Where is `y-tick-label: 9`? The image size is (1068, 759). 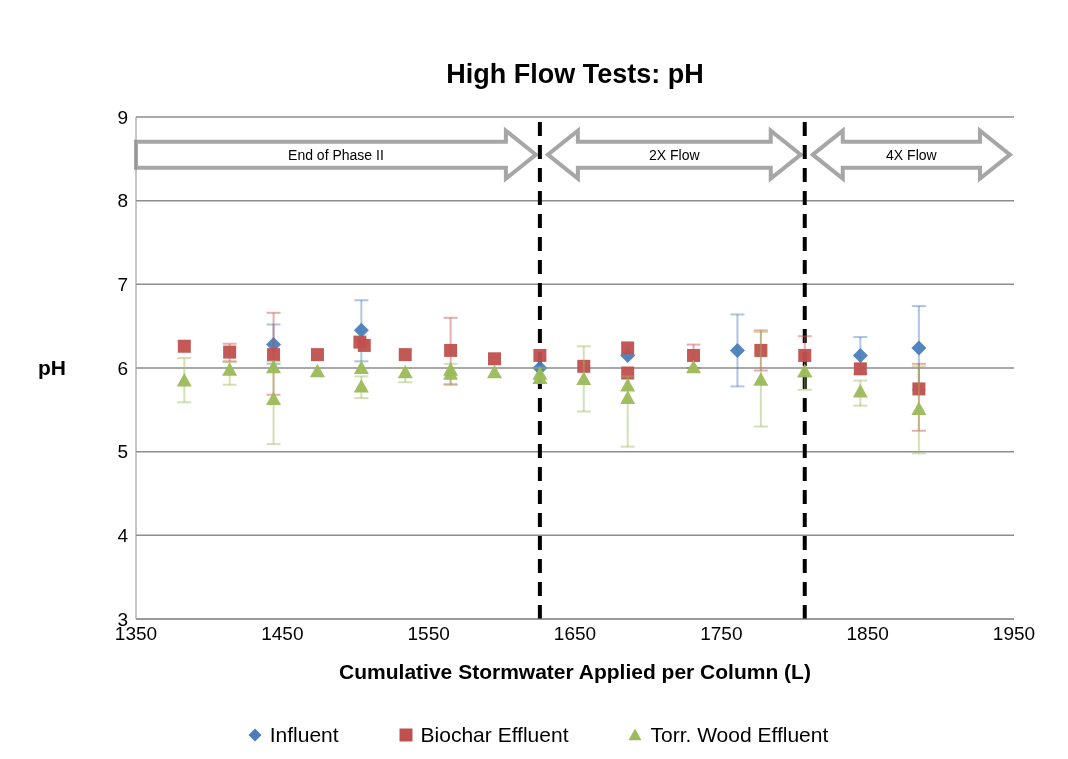 y-tick-label: 9 is located at coordinates (122, 117).